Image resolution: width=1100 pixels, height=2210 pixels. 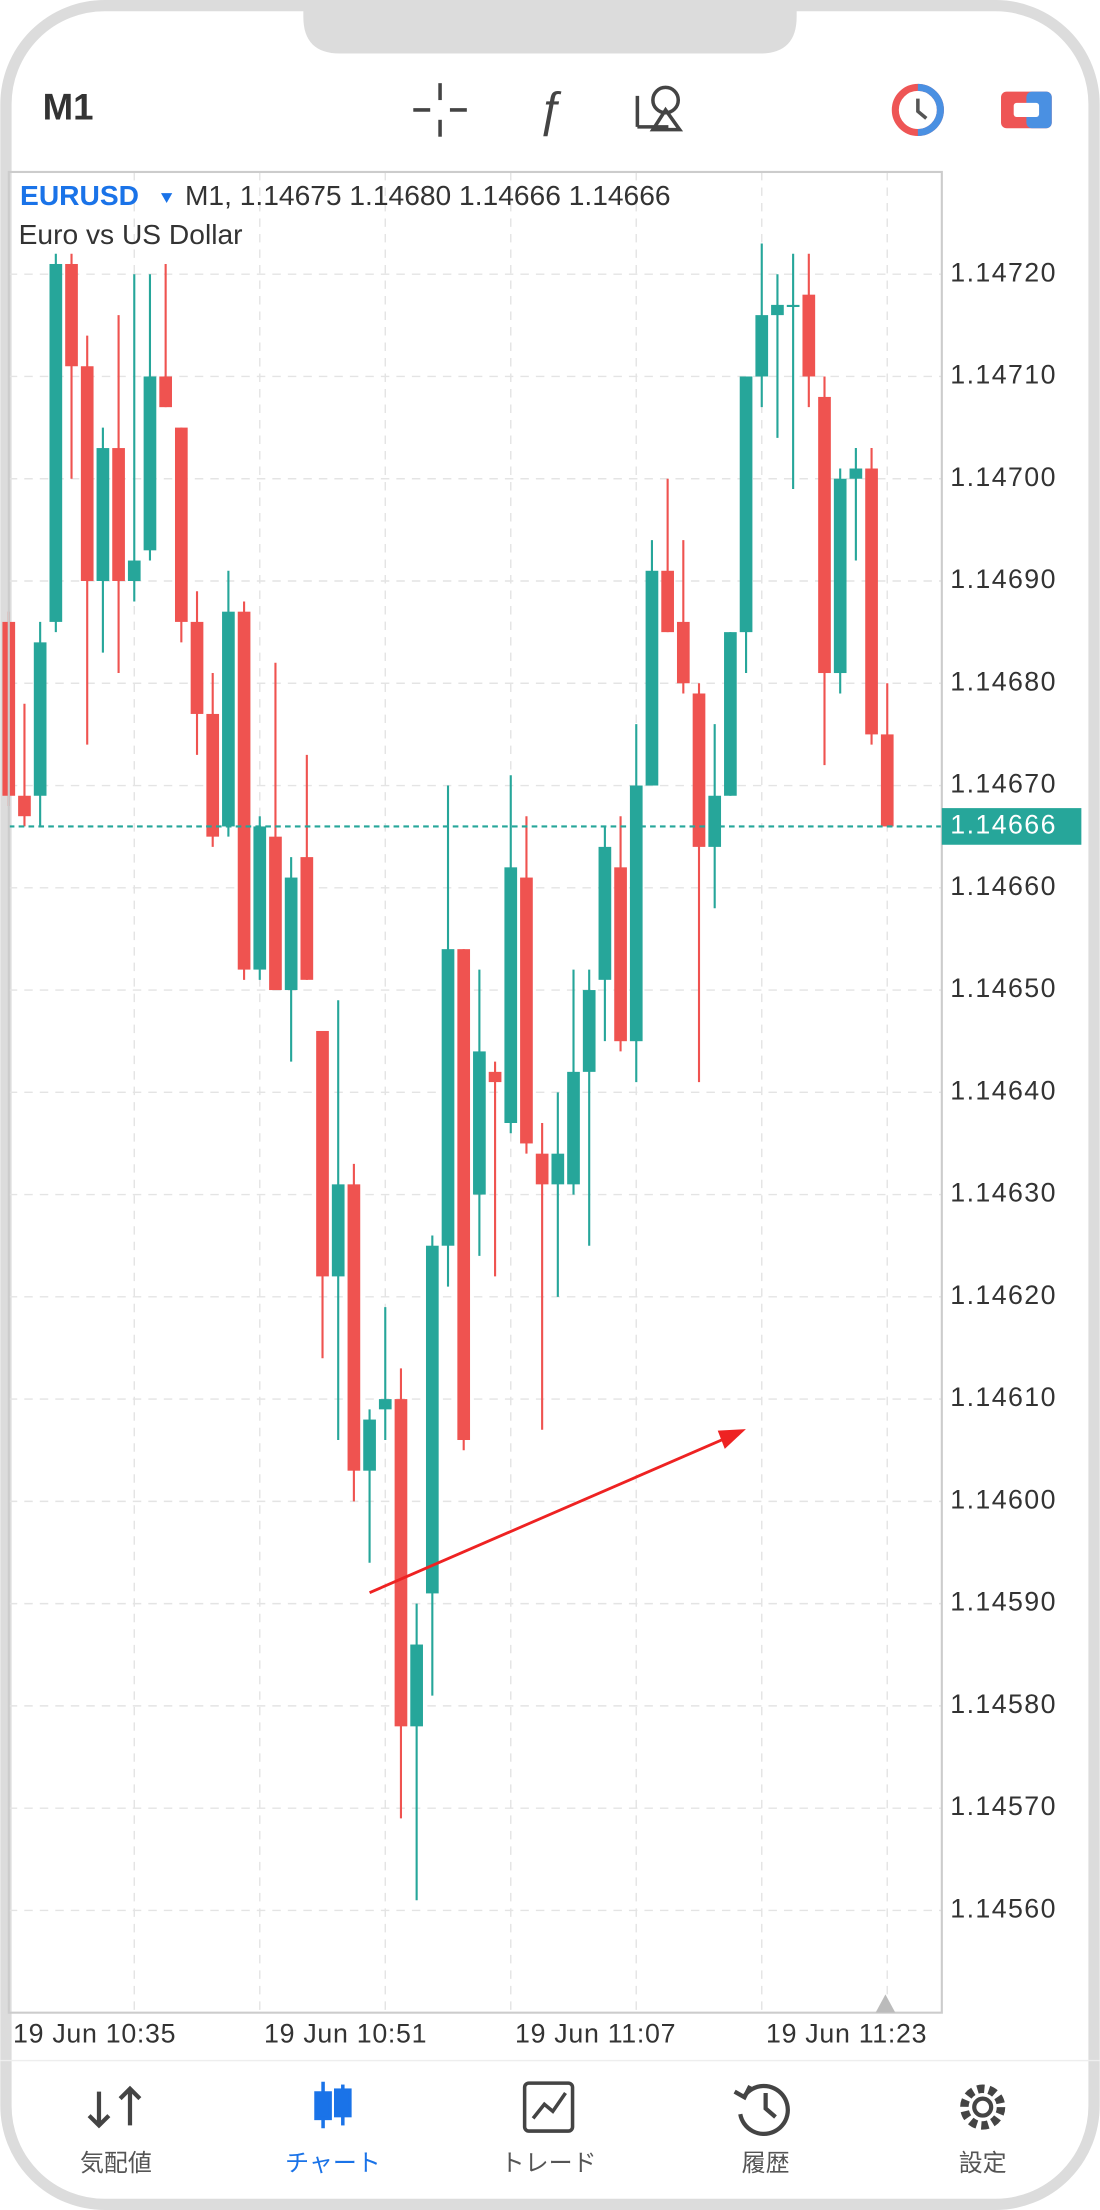 What do you see at coordinates (1003, 681) in the screenshot?
I see `y-tick-label: 1.14680` at bounding box center [1003, 681].